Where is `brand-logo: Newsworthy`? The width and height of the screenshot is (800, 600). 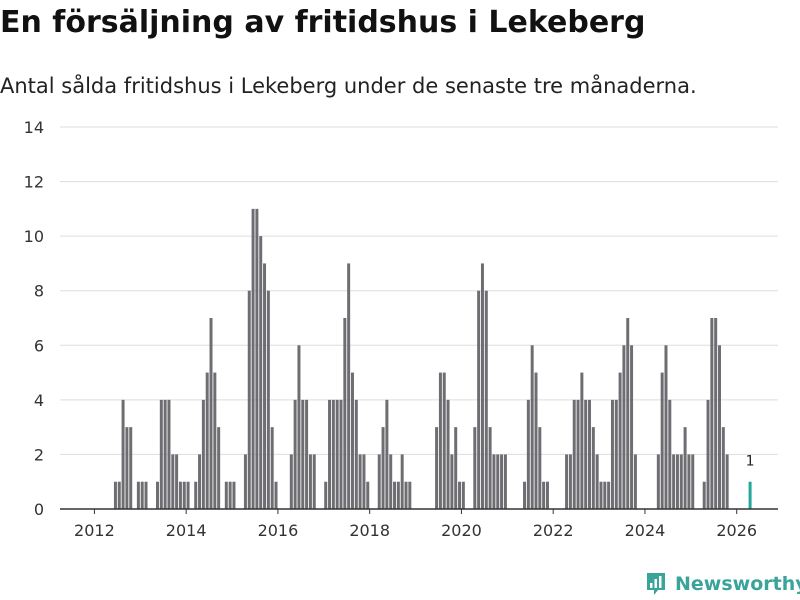
brand-logo: Newsworthy is located at coordinates (722, 584).